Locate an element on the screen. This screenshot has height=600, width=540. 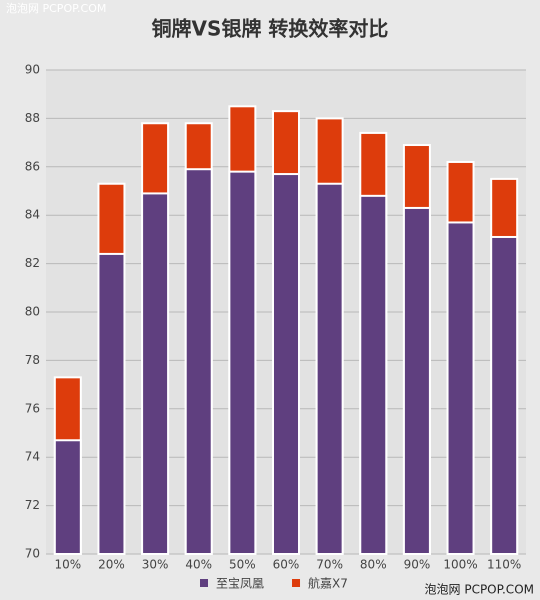
y-tick-label: 88 is located at coordinates (32, 118).